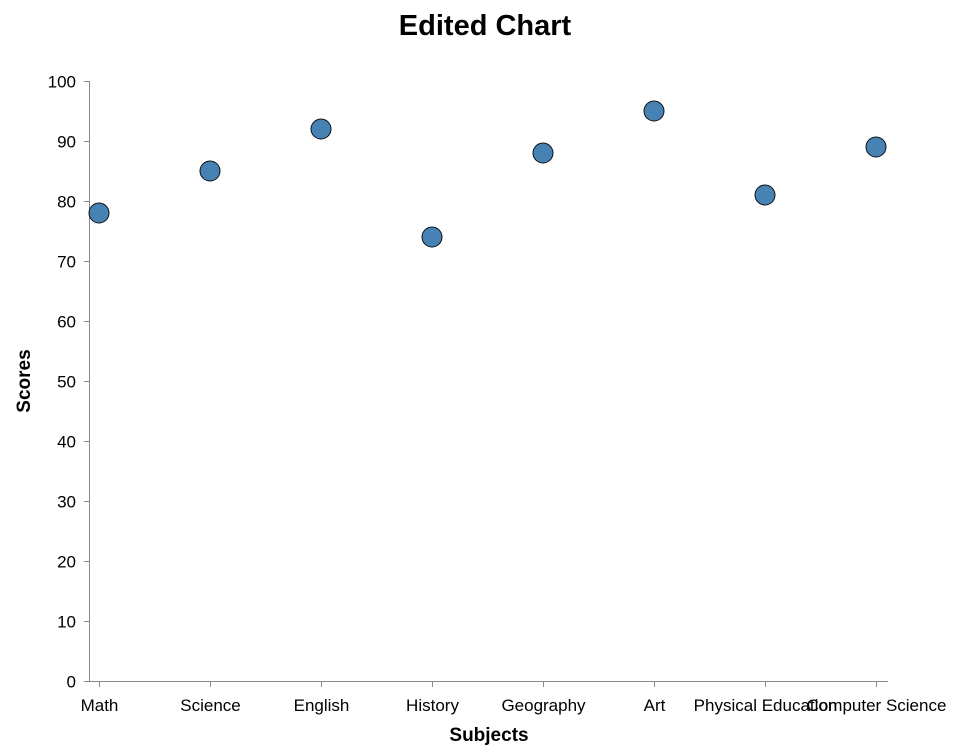 This screenshot has width=970, height=754. I want to click on y-tick-label: 50, so click(66, 382).